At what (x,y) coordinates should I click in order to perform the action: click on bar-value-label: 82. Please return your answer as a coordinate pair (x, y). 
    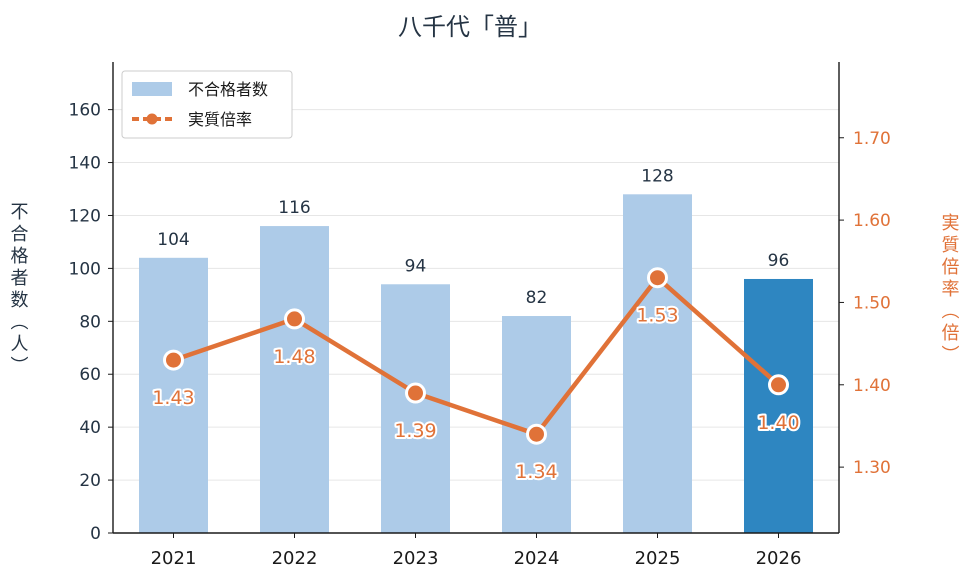
    Looking at the image, I should click on (537, 298).